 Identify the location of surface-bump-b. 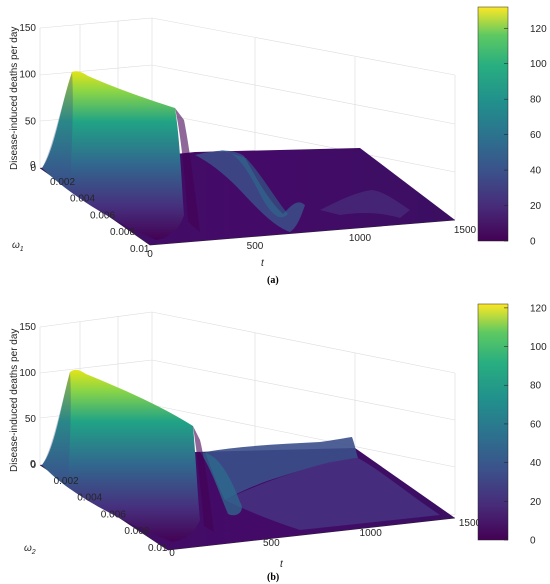
(221, 484).